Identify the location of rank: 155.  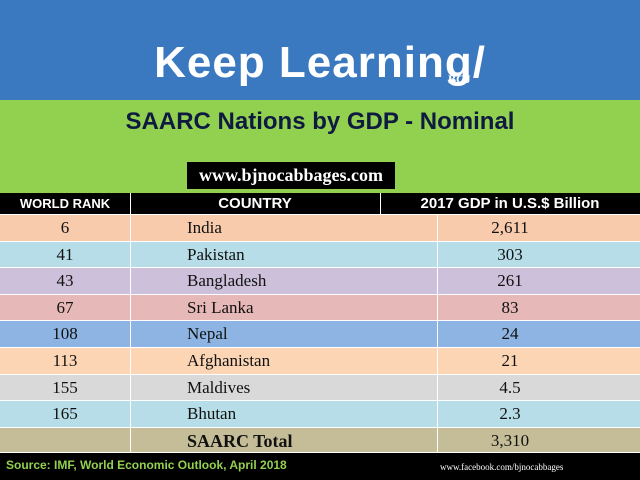
(65, 387).